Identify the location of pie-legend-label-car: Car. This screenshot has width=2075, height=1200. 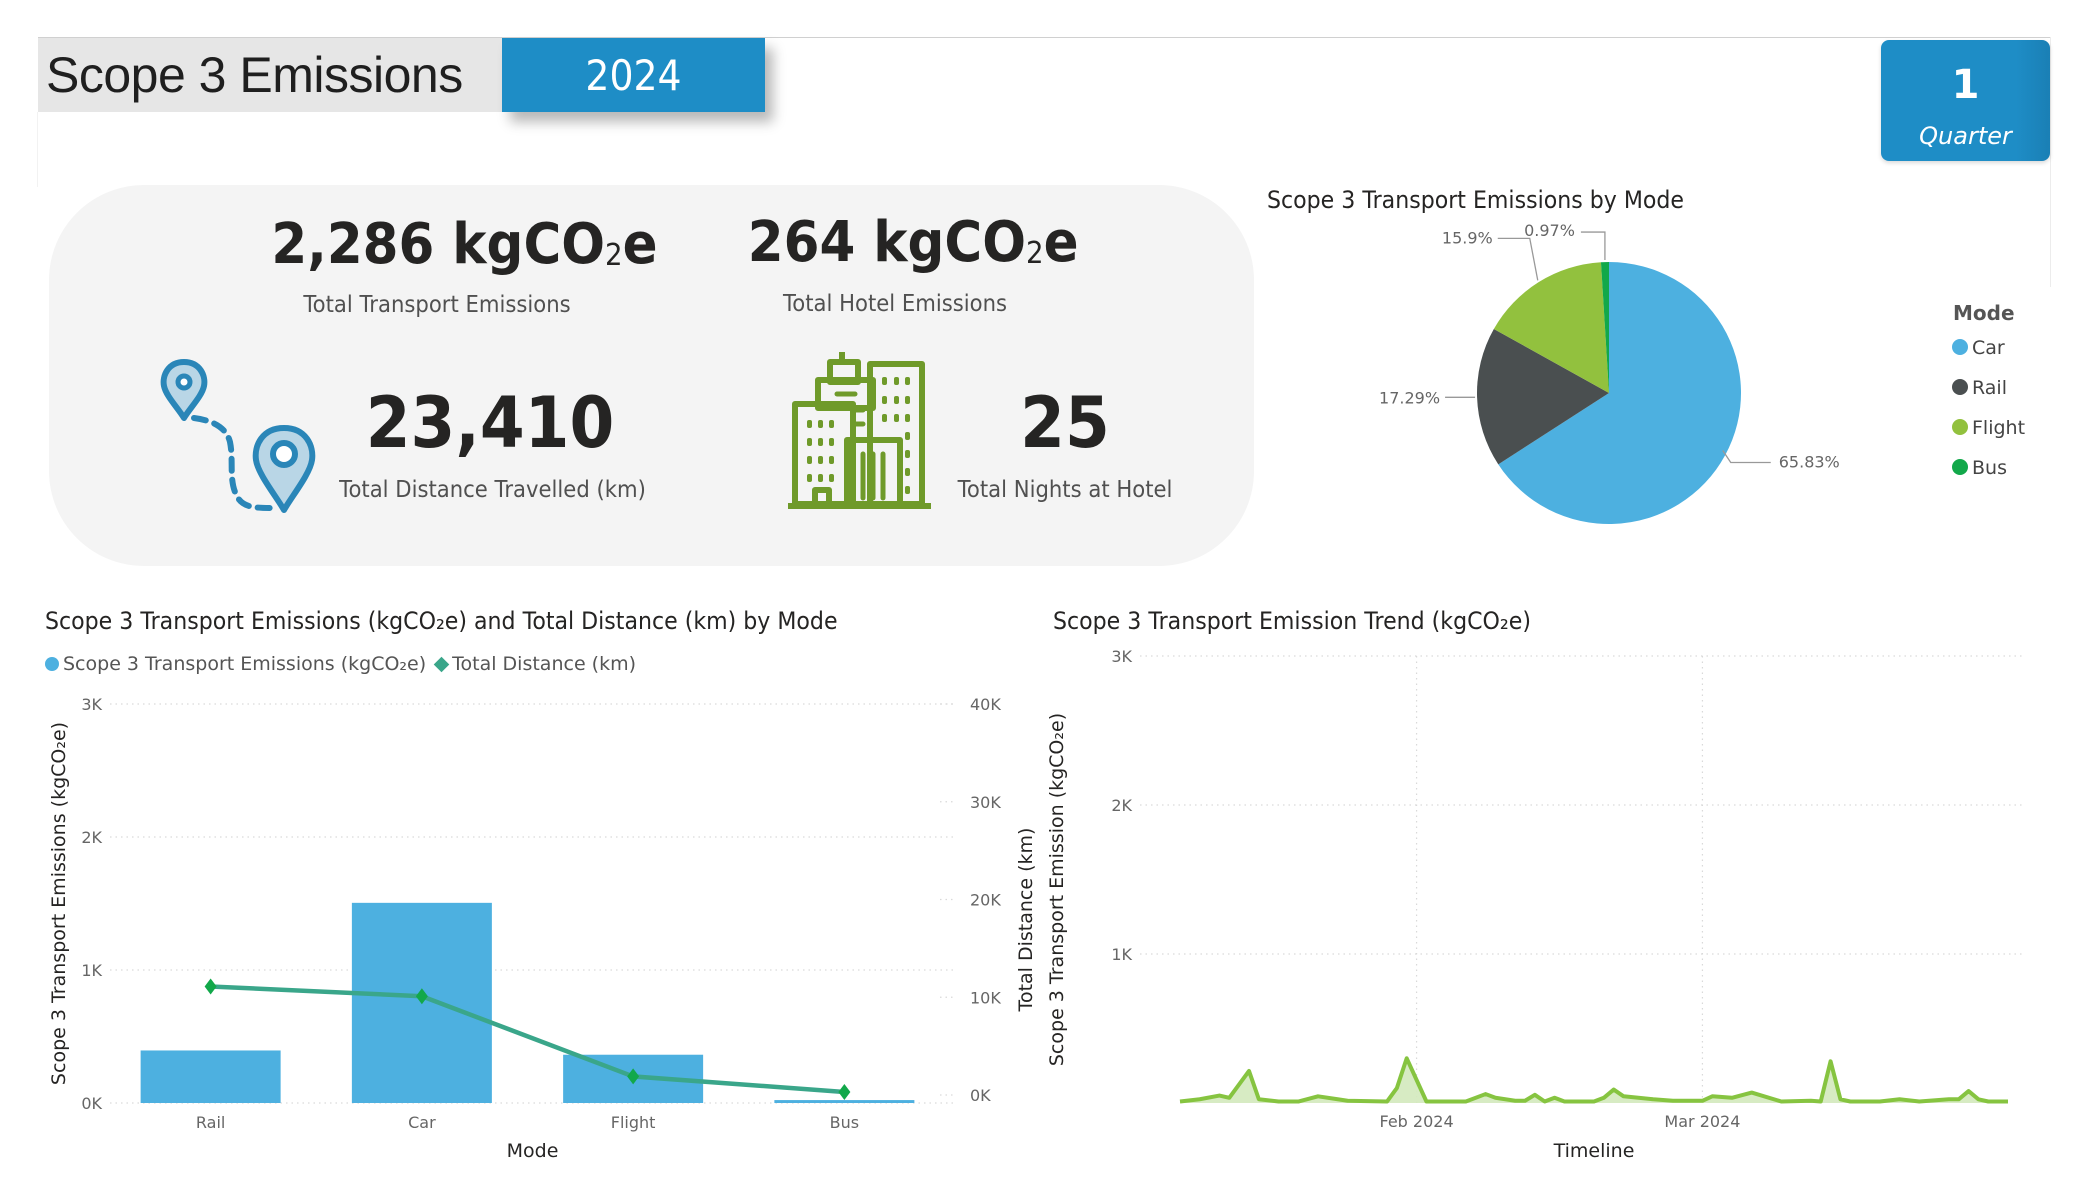
(1988, 348).